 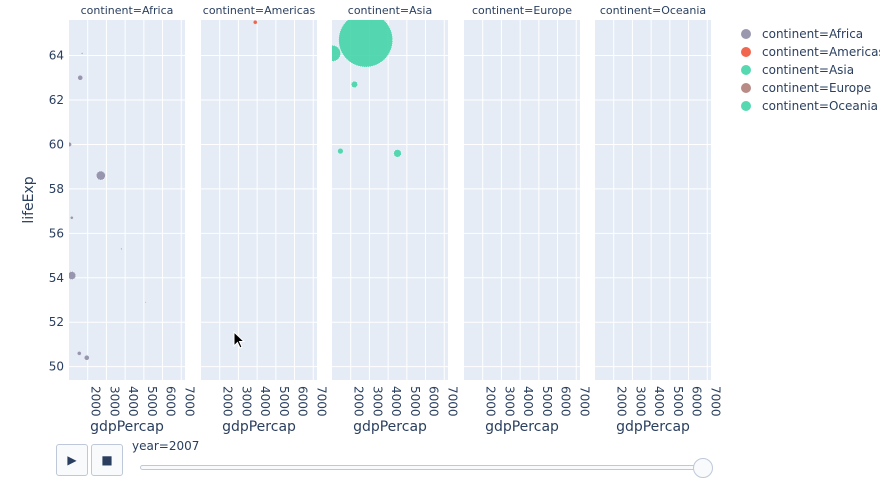 I want to click on mouse-cursor-icon, so click(x=239, y=340).